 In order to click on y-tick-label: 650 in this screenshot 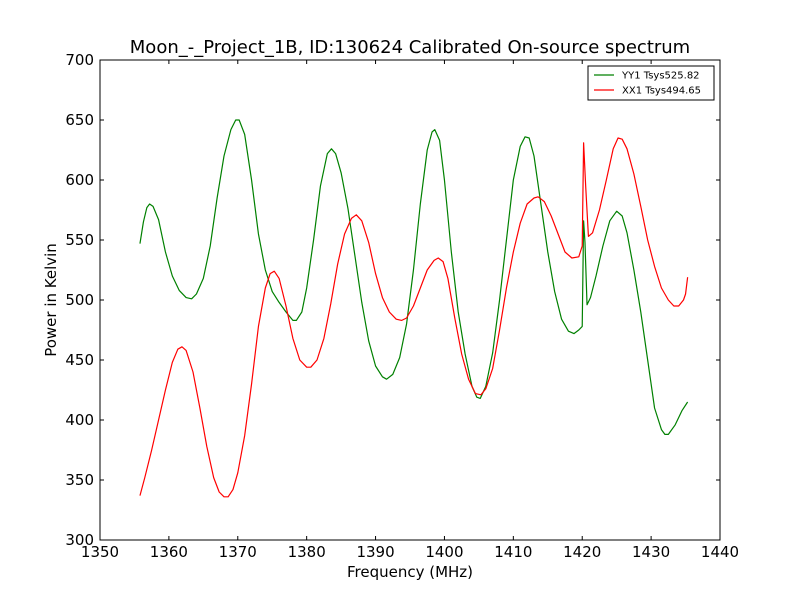, I will do `click(79, 120)`.